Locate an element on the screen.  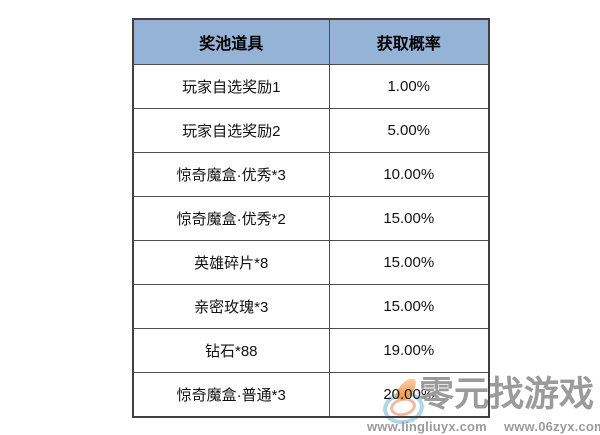
table-row: 玩家自选奖励1 1.00% is located at coordinates (311, 86).